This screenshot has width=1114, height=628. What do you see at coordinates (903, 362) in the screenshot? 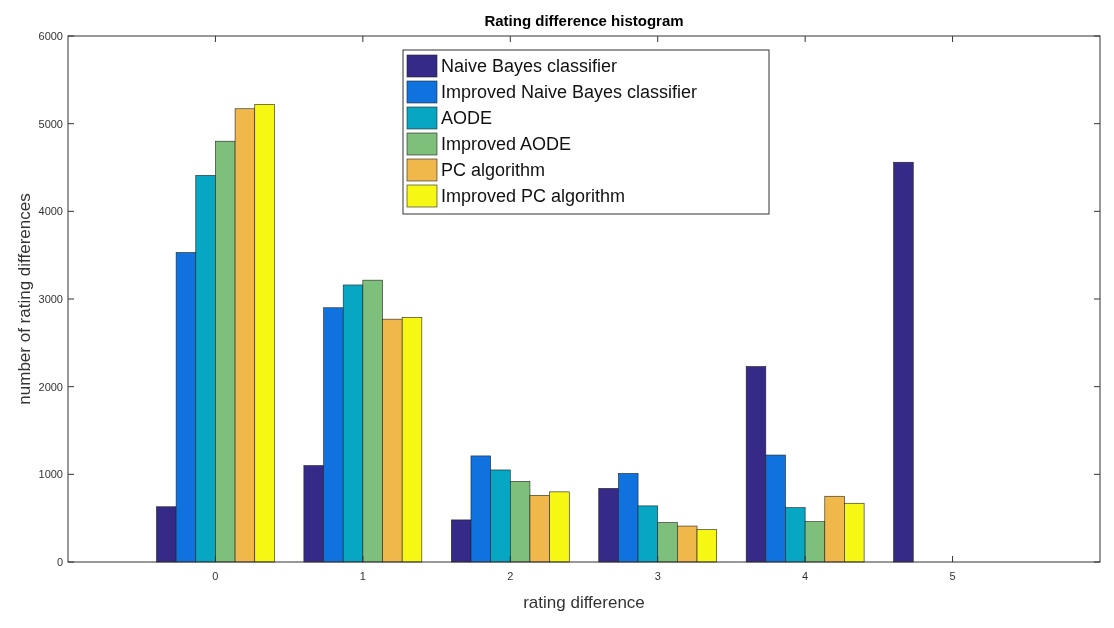
I see `bar` at bounding box center [903, 362].